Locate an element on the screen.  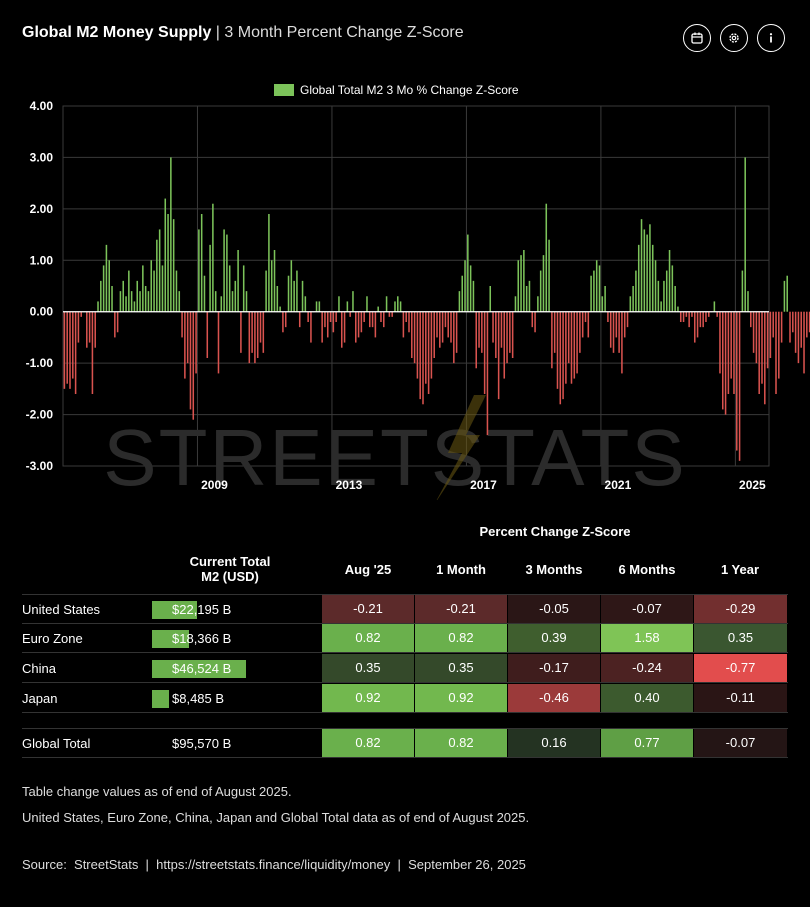
legend-swatch is located at coordinates (284, 90).